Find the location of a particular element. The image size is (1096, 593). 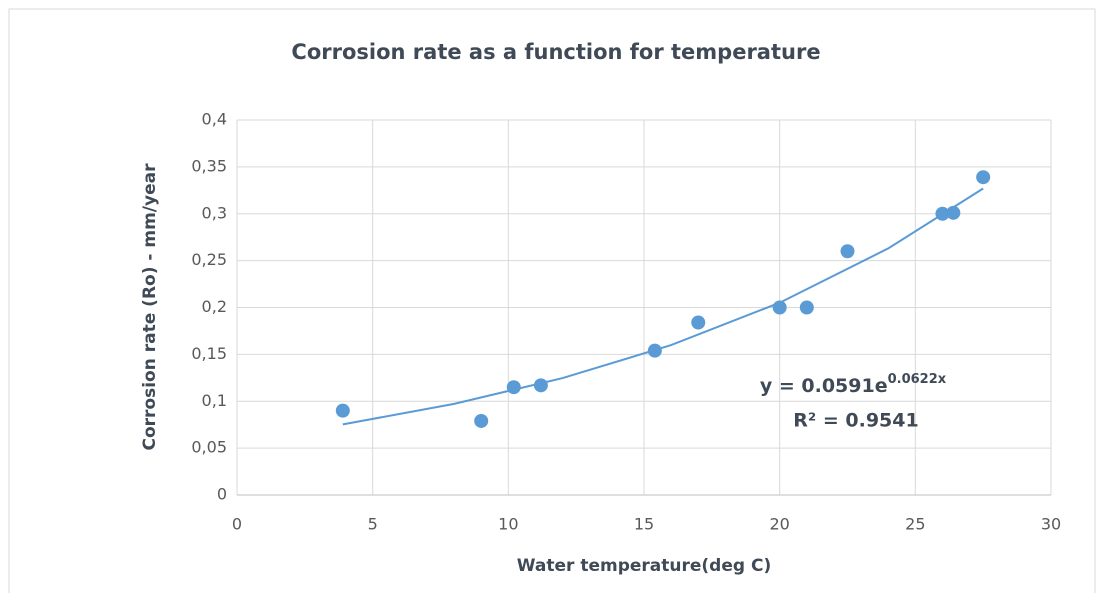

y-tick-label: 0,4 is located at coordinates (214, 119).